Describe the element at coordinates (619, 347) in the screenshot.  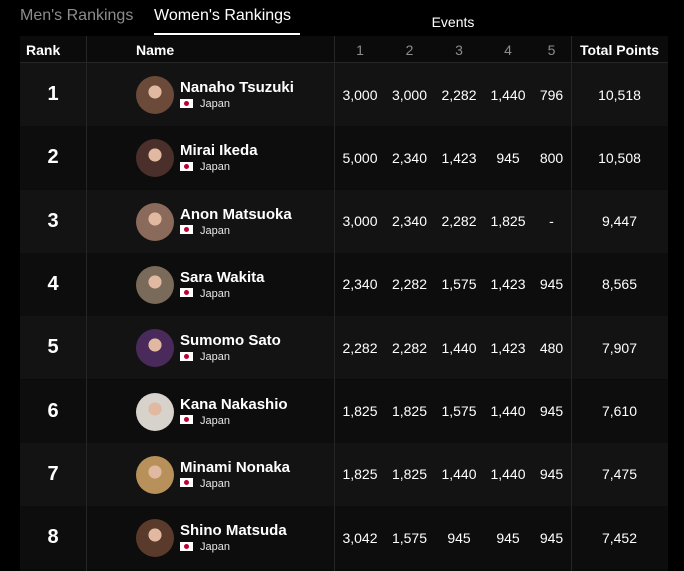
I see `total-points: 7,907` at that location.